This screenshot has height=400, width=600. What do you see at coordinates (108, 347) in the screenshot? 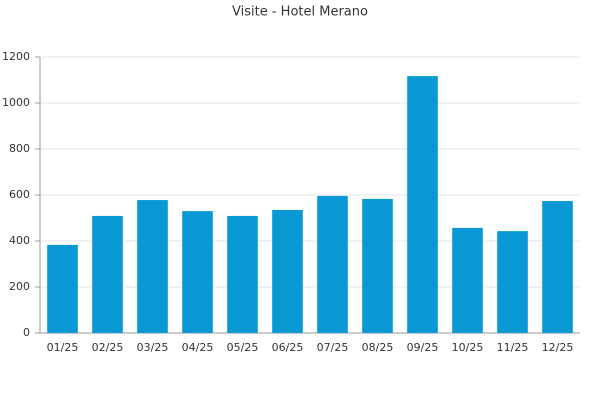
I see `x-tick-label: 02/25` at bounding box center [108, 347].